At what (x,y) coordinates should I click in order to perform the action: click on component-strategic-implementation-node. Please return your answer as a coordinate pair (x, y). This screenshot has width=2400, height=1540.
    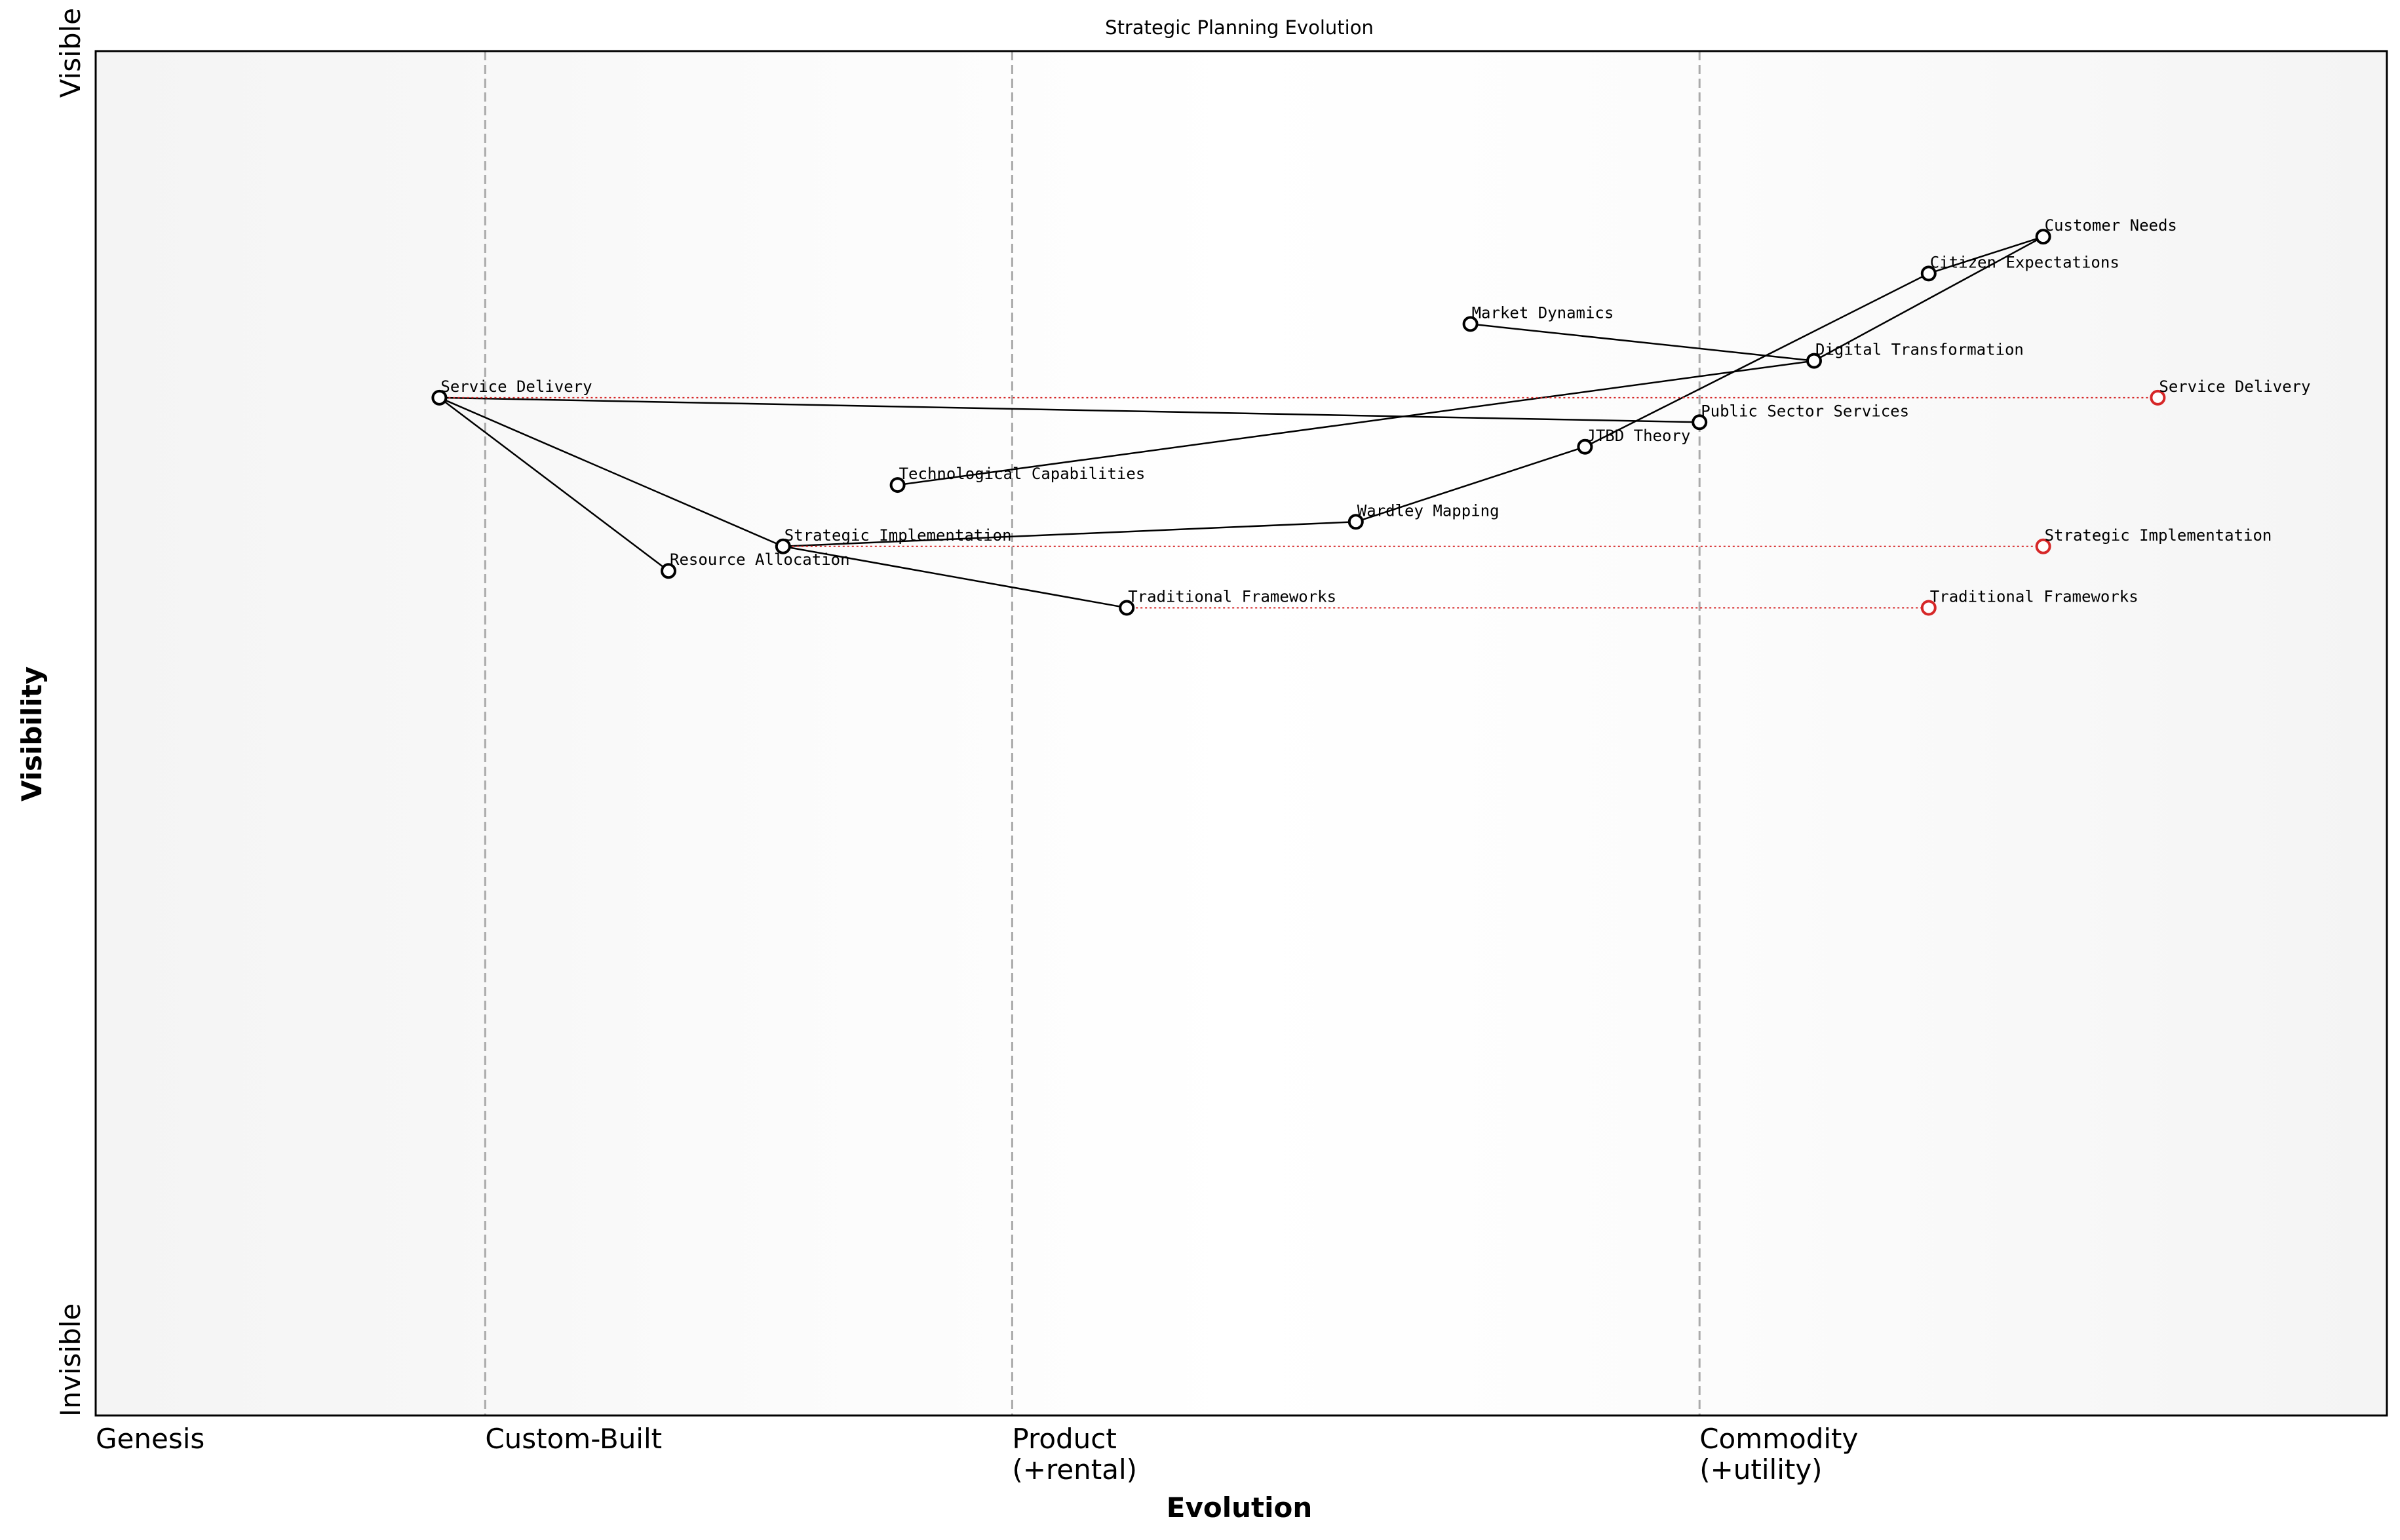
    Looking at the image, I should click on (783, 546).